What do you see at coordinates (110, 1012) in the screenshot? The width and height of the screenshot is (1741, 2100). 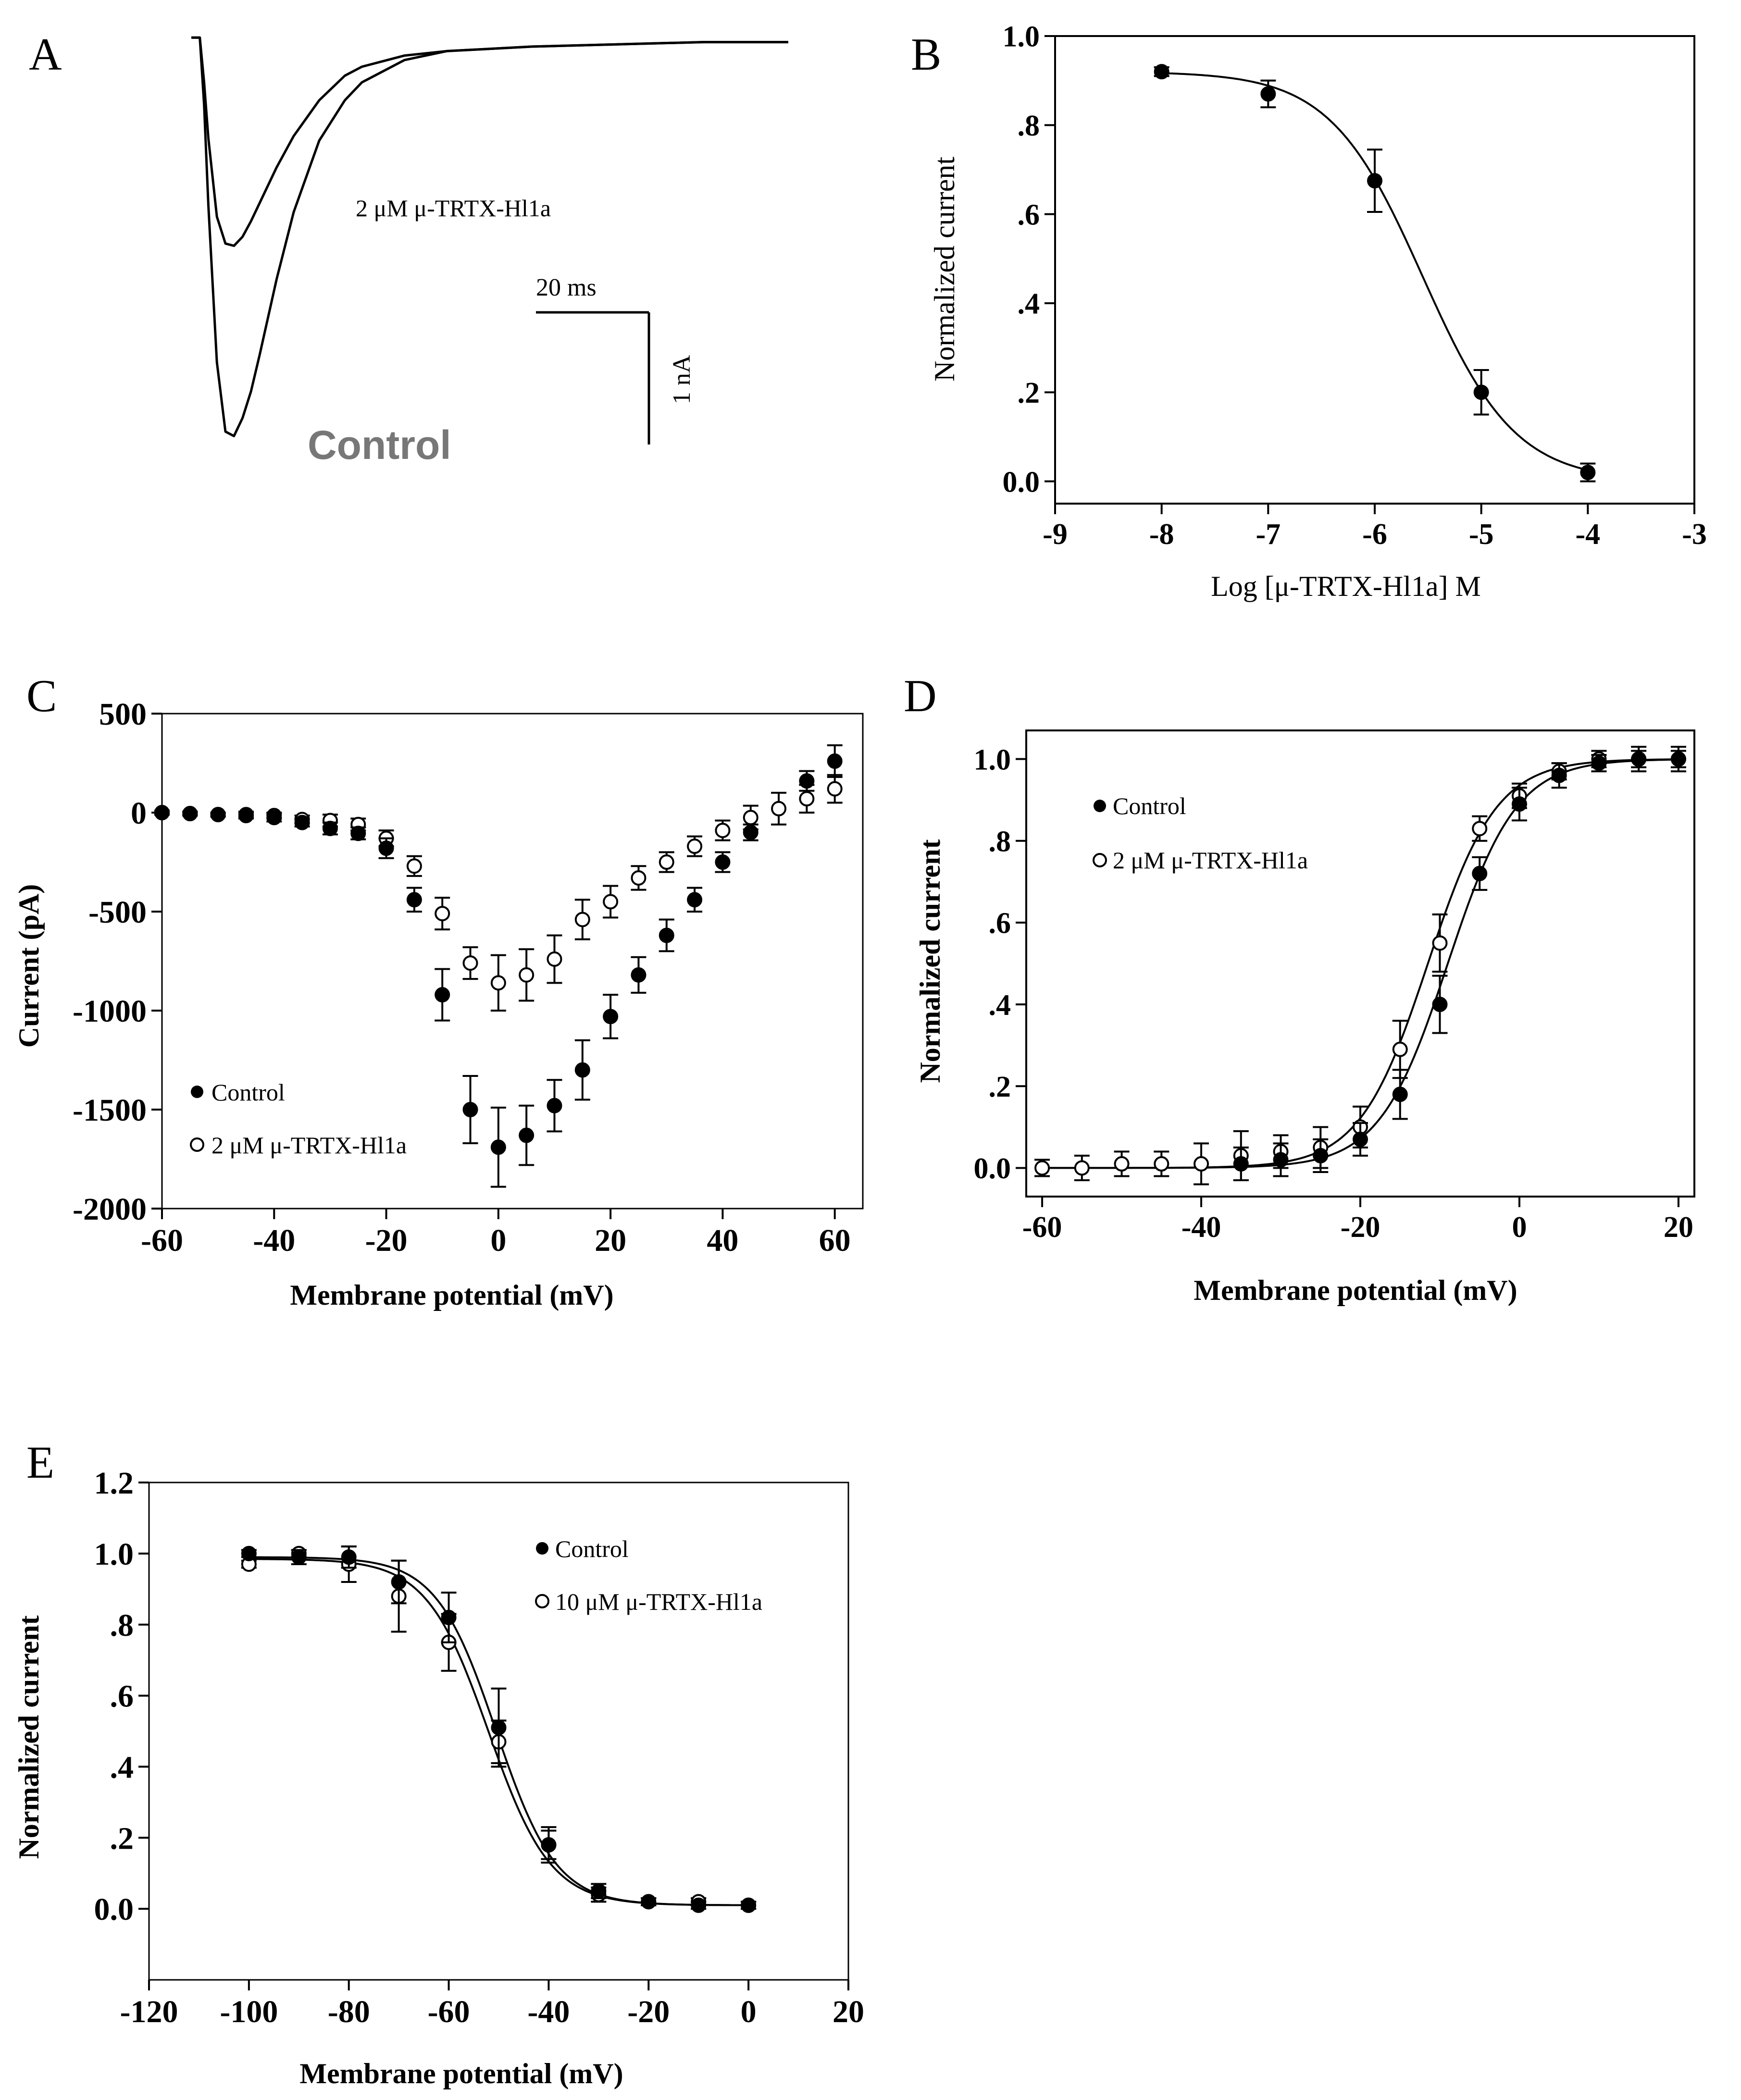 I see `y-tick-label: -1000` at bounding box center [110, 1012].